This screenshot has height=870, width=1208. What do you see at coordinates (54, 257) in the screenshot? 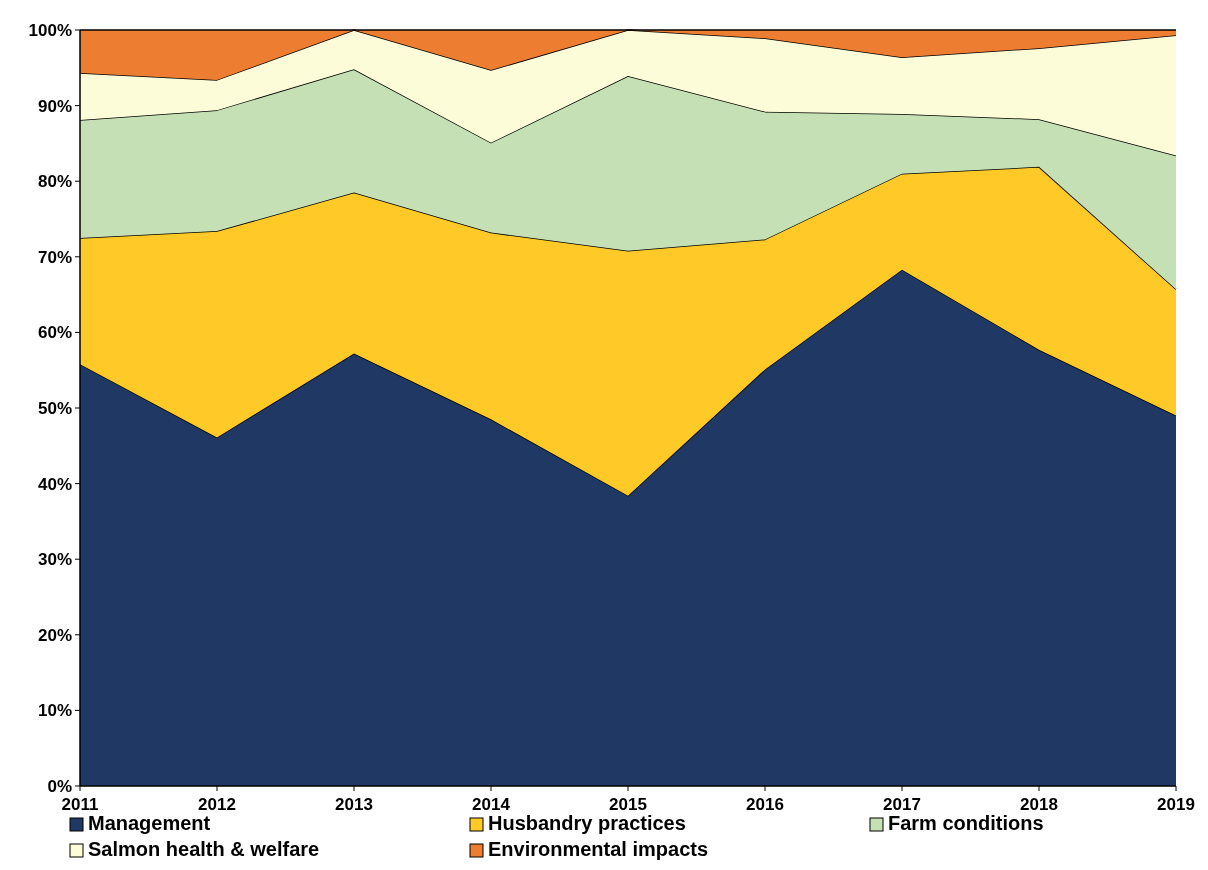
I see `y-tick-label: 70%` at bounding box center [54, 257].